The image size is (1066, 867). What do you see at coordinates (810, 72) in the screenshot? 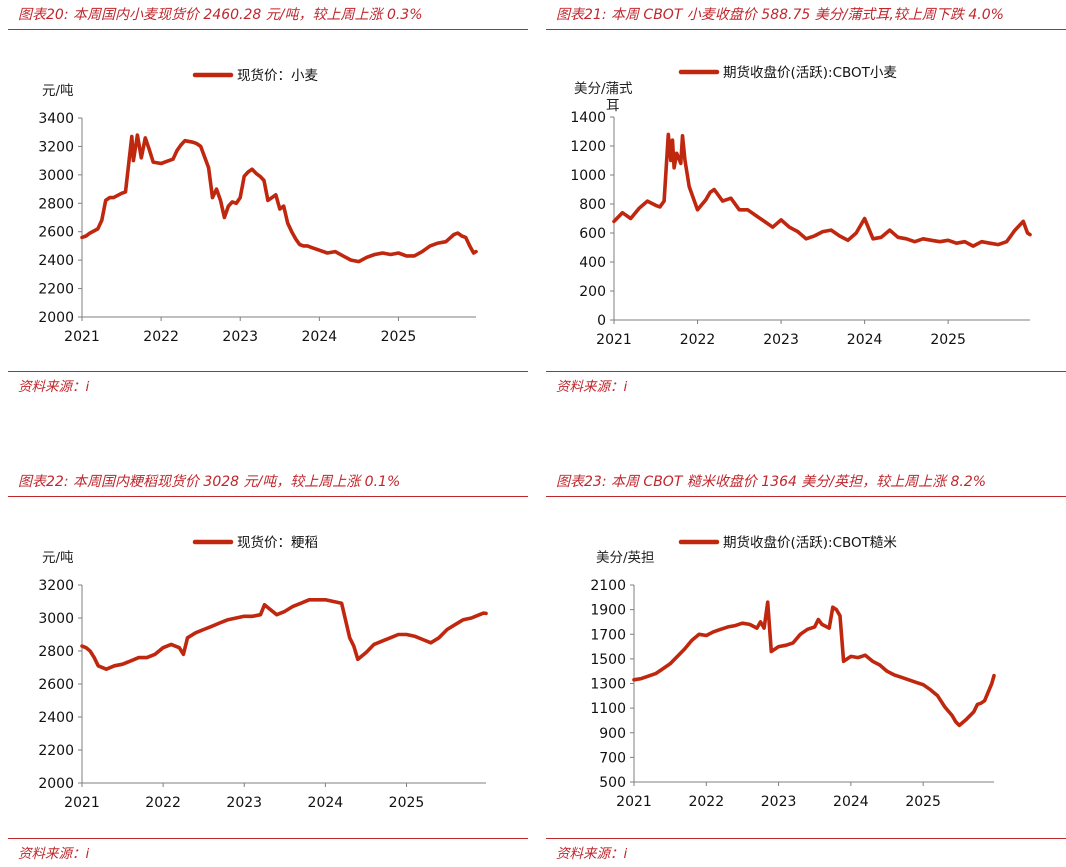
I see `legend-label: 期货收盘价(活跃):CBOT小麦` at bounding box center [810, 72].